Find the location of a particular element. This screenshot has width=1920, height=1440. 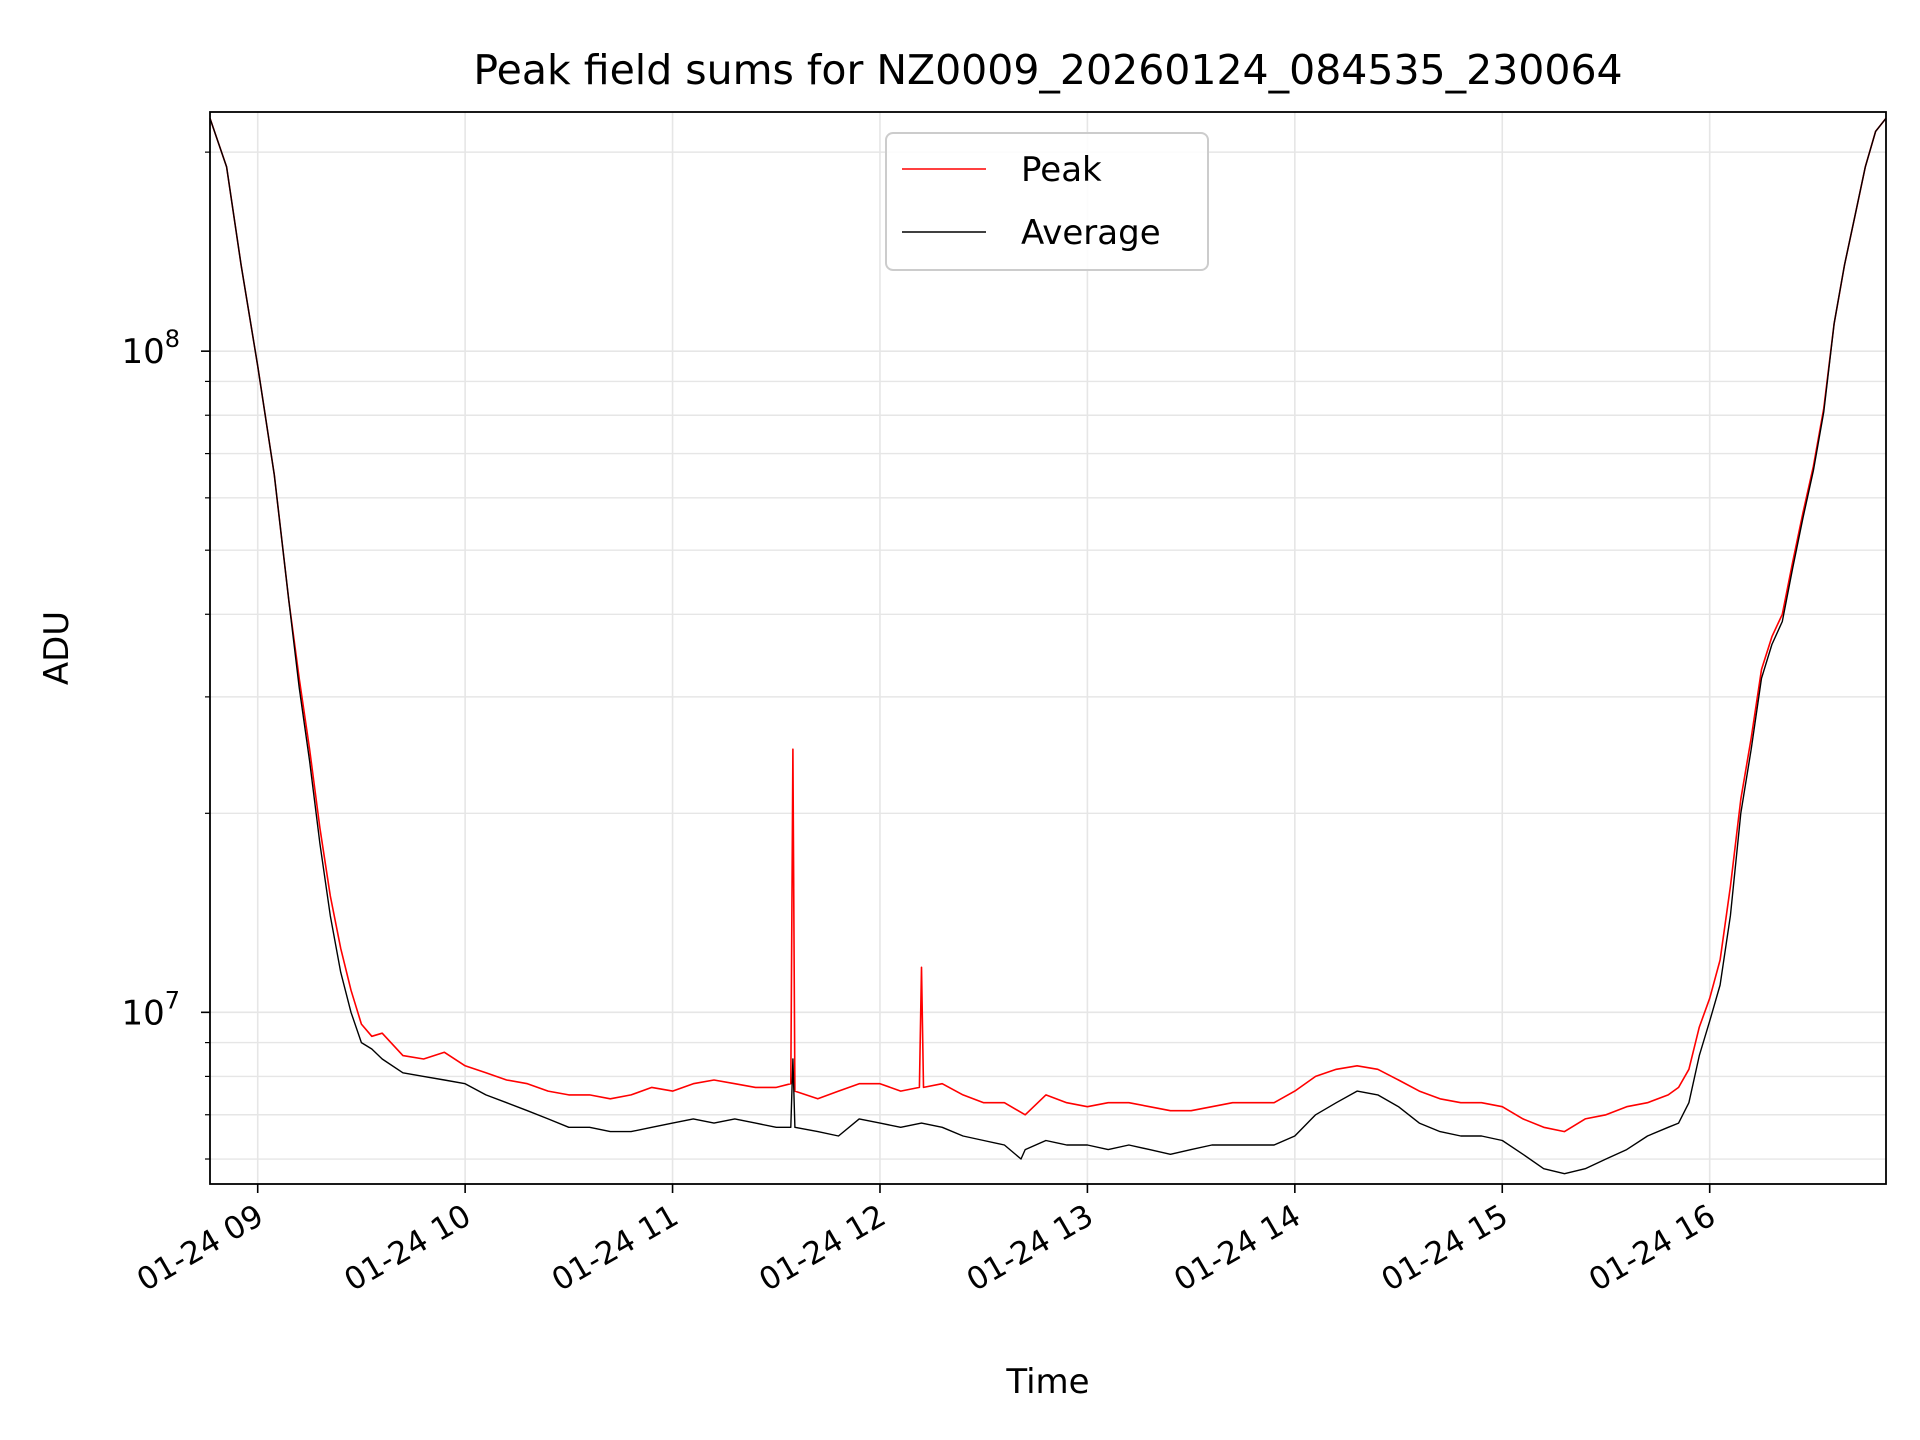

legend-average-label: Average is located at coordinates (1091, 233).